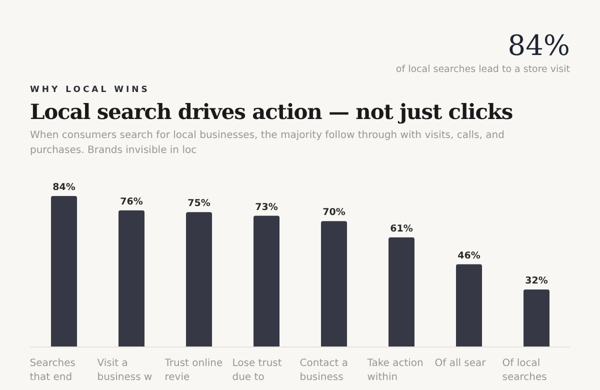  What do you see at coordinates (53, 371) in the screenshot?
I see `x-tick-label: Searches that end` at bounding box center [53, 371].